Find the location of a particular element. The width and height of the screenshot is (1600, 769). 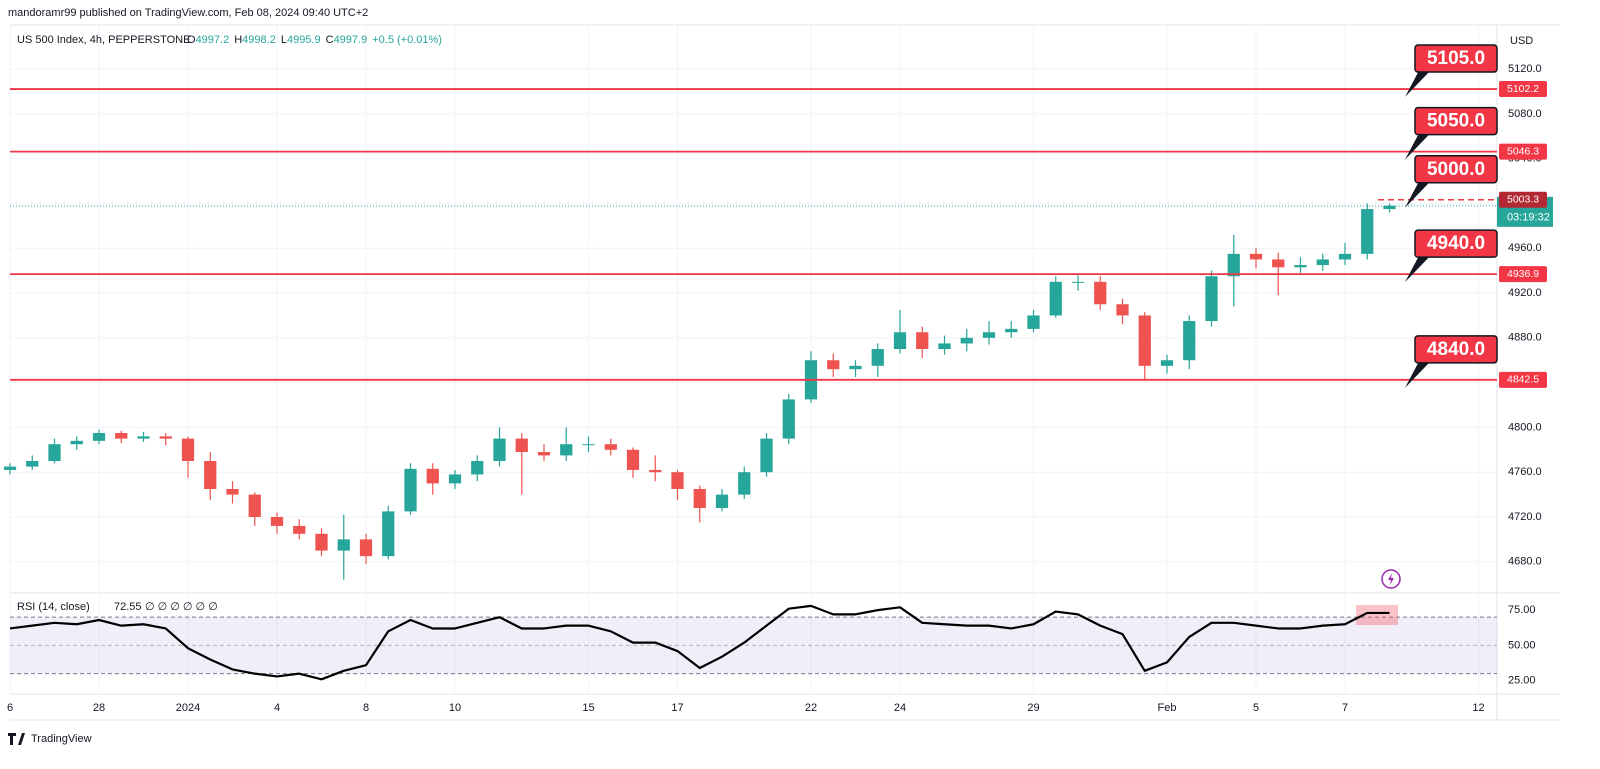

y-tick-label: 25.00 is located at coordinates (1522, 681).